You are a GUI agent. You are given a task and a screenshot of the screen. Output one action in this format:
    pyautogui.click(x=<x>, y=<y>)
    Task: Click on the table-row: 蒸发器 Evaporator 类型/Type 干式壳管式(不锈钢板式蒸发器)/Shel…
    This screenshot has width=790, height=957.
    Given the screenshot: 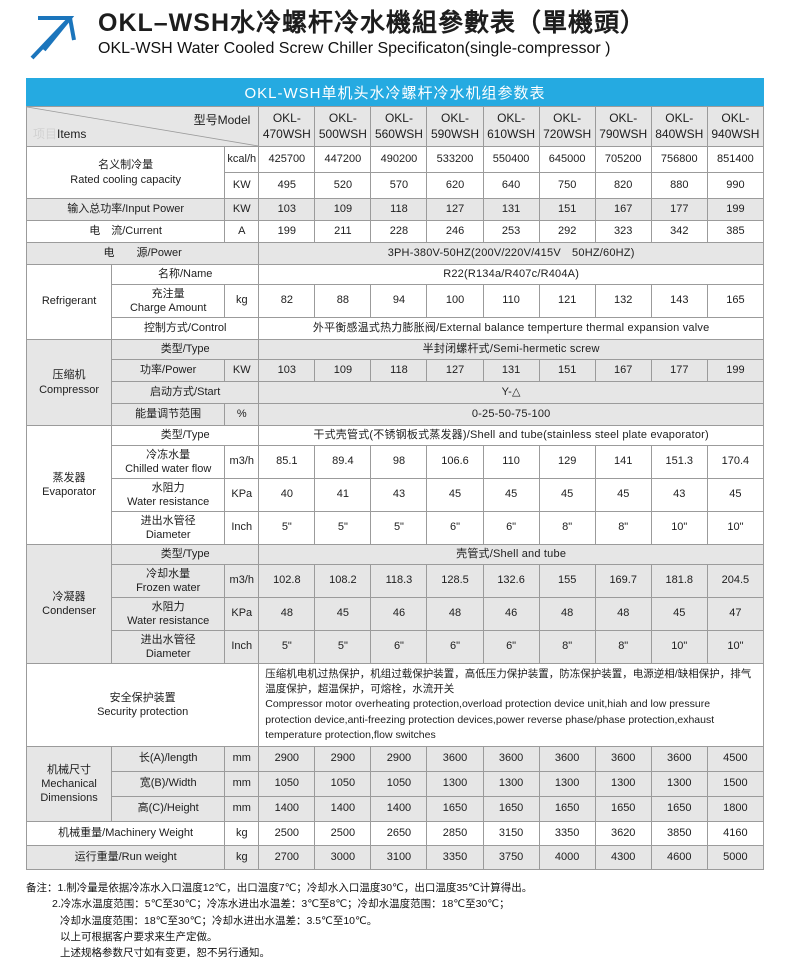 What is the action you would take?
    pyautogui.click(x=394, y=485)
    